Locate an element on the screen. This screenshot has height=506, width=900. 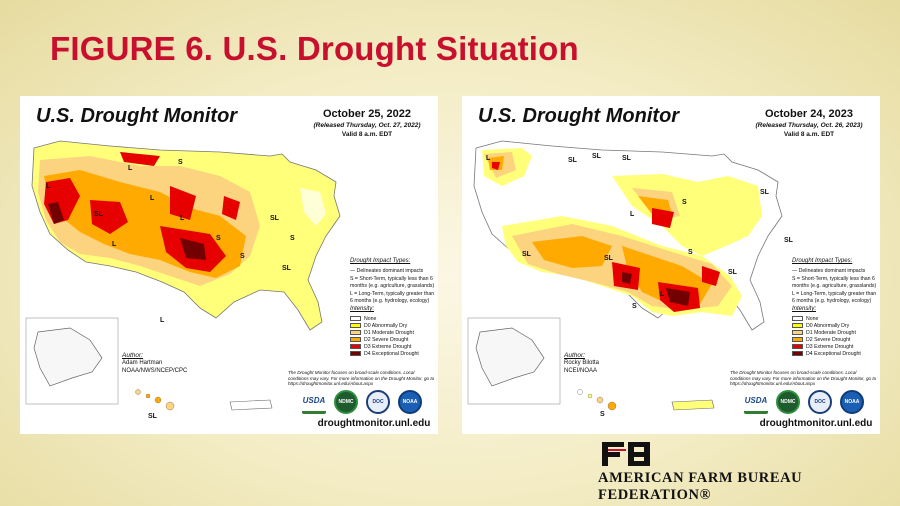
author-name: Rocky Bilotta is located at coordinates (582, 363).